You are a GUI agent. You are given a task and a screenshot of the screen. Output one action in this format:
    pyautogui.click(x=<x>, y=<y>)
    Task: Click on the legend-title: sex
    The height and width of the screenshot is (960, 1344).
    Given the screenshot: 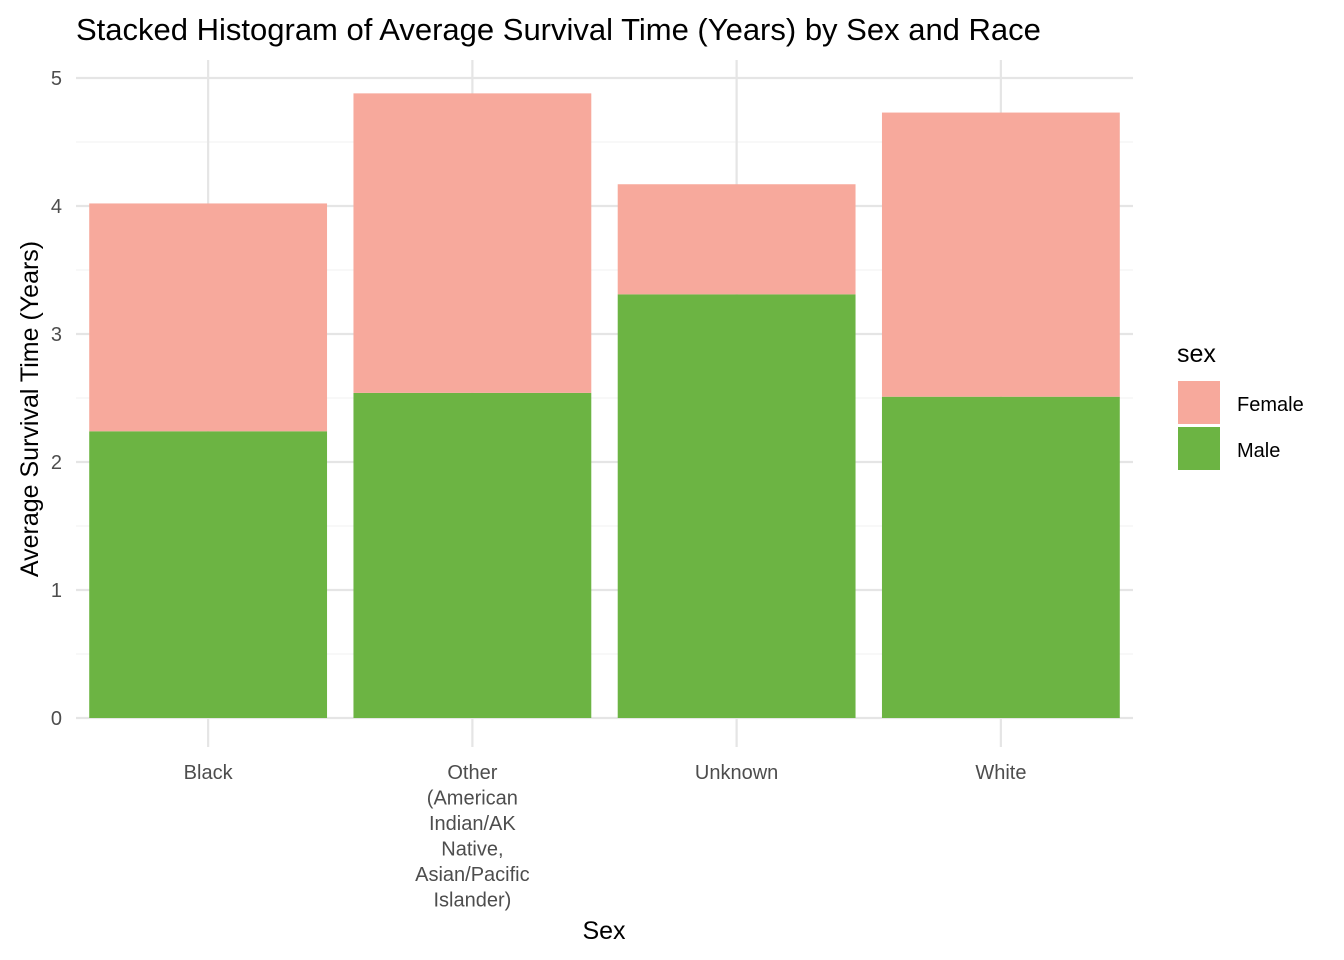 What is the action you would take?
    pyautogui.click(x=1196, y=354)
    